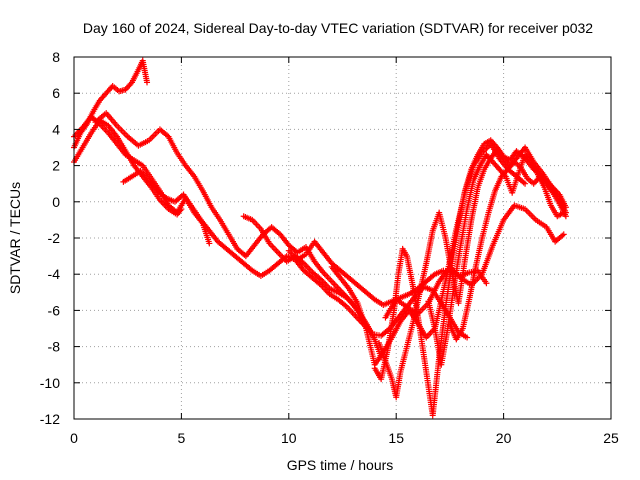 Image resolution: width=640 pixels, height=480 pixels. Describe the element at coordinates (396, 438) in the screenshot. I see `x-tick-label: 15` at that location.